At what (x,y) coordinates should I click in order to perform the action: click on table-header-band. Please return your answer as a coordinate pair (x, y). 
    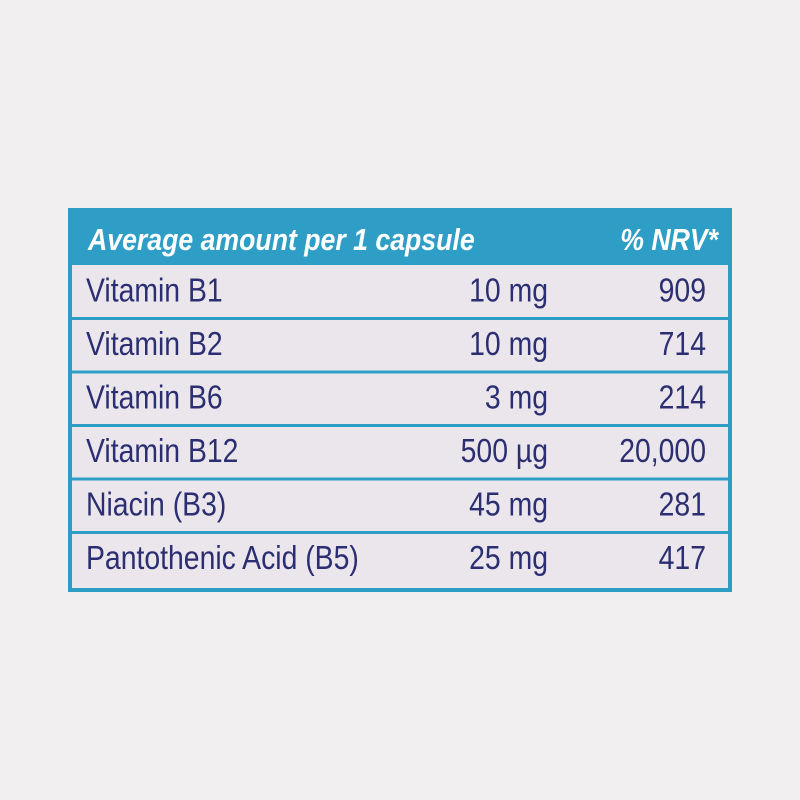
    Looking at the image, I should click on (400, 237).